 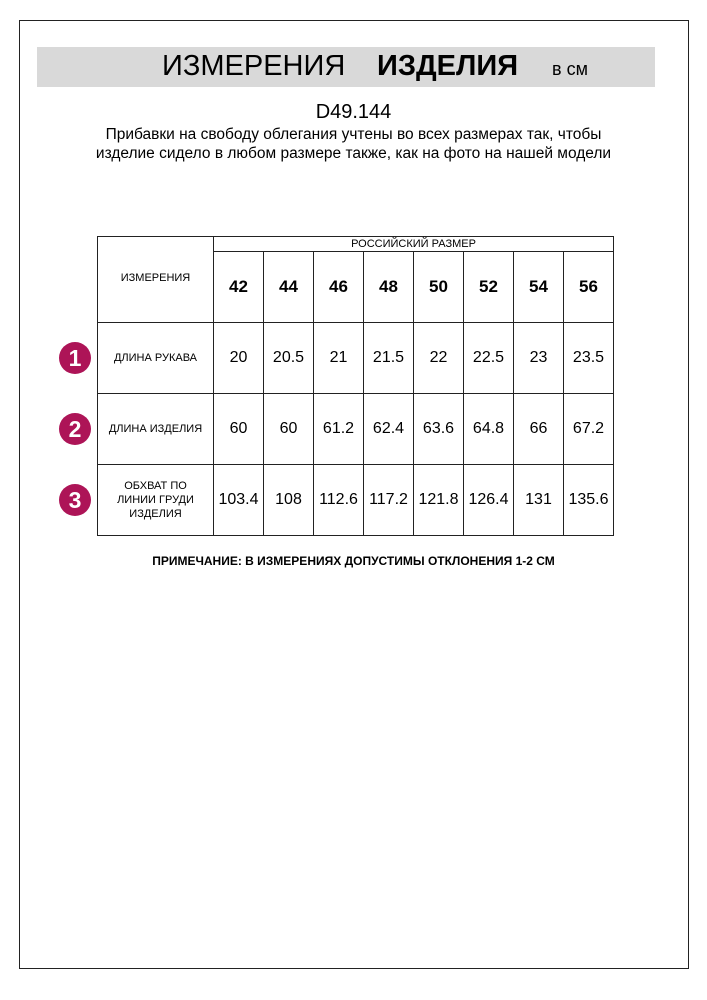 I want to click on value-cell: 23, so click(x=538, y=358).